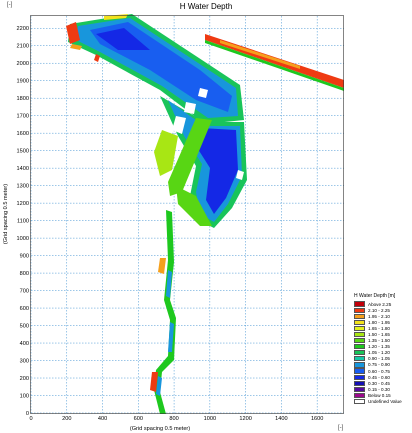 Image resolution: width=412 pixels, height=433 pixels. What do you see at coordinates (73, 33) in the screenshot?
I see `fringe-upper-left` at bounding box center [73, 33].